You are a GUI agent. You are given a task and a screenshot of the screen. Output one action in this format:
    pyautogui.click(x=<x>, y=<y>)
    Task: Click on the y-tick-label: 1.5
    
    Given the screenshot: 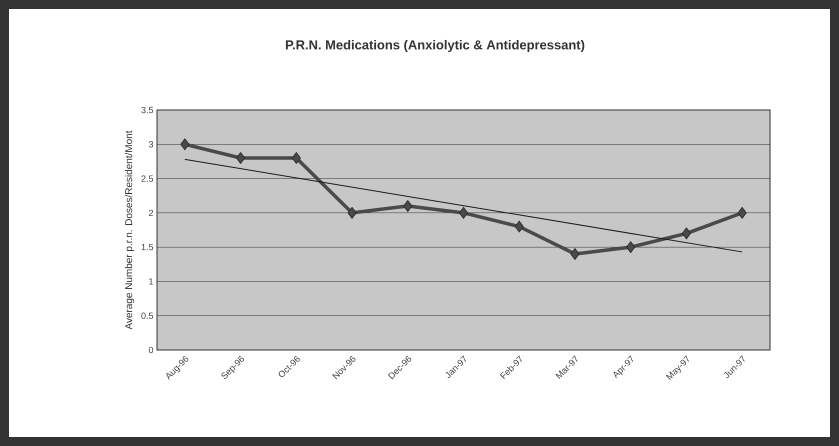 What is the action you would take?
    pyautogui.click(x=148, y=247)
    